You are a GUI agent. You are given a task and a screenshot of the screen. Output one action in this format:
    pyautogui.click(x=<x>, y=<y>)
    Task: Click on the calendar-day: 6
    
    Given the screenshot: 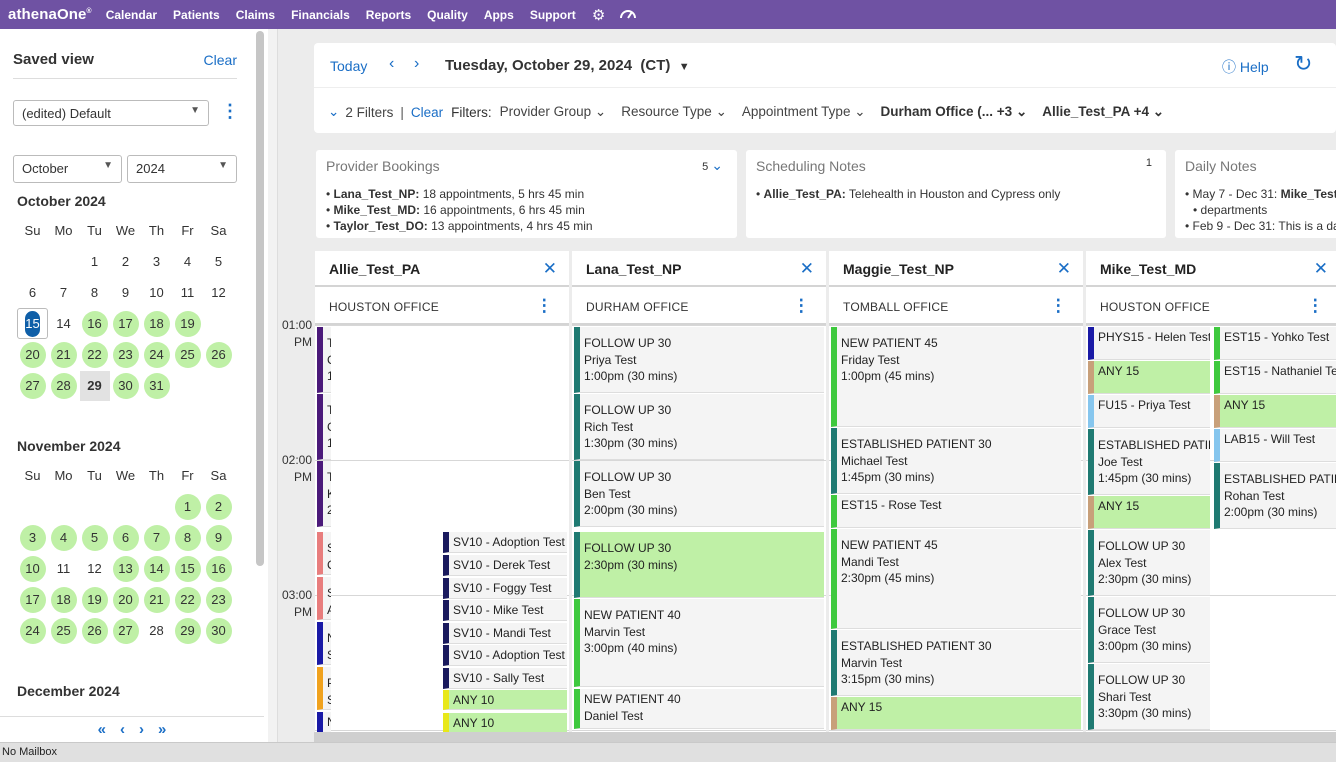 What is the action you would take?
    pyautogui.click(x=32, y=292)
    